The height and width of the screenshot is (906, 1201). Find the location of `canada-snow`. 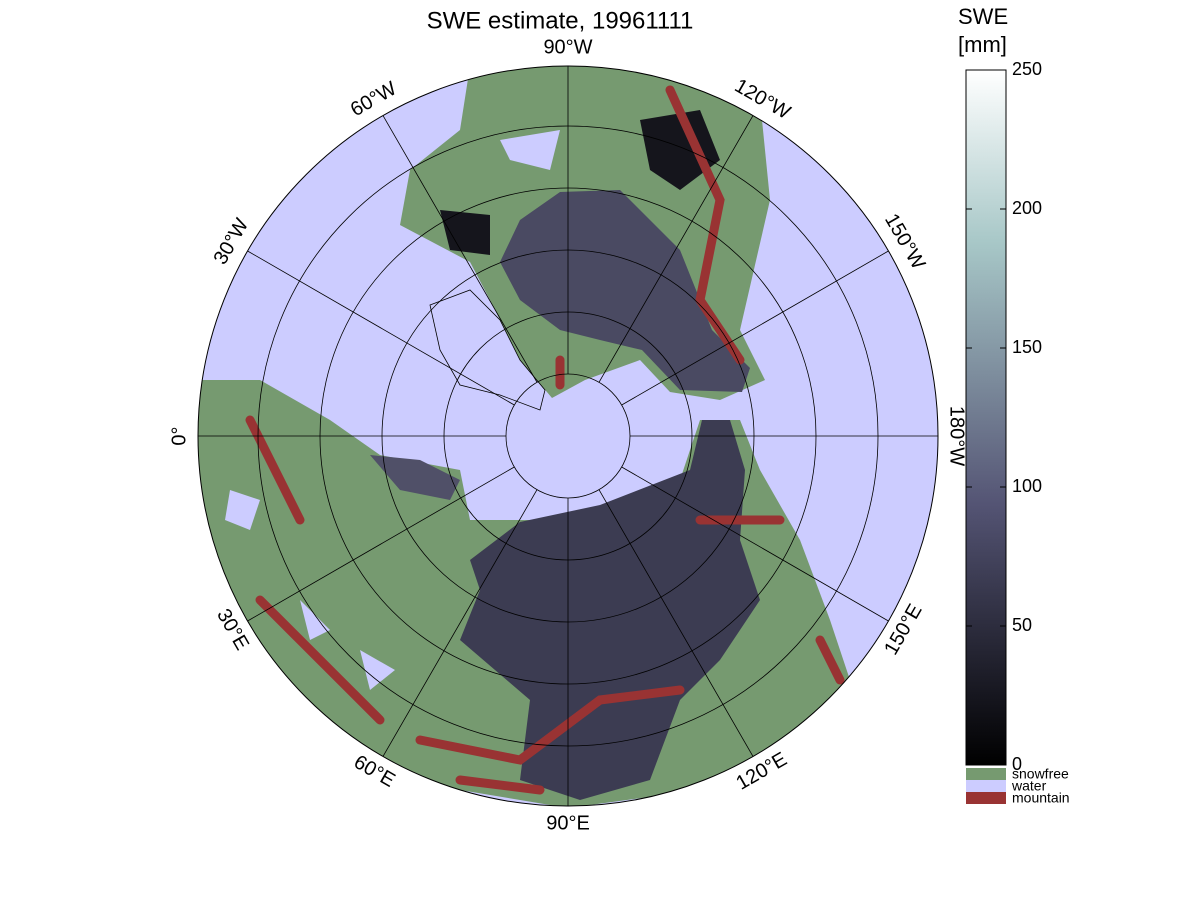

canada-snow is located at coordinates (625, 291).